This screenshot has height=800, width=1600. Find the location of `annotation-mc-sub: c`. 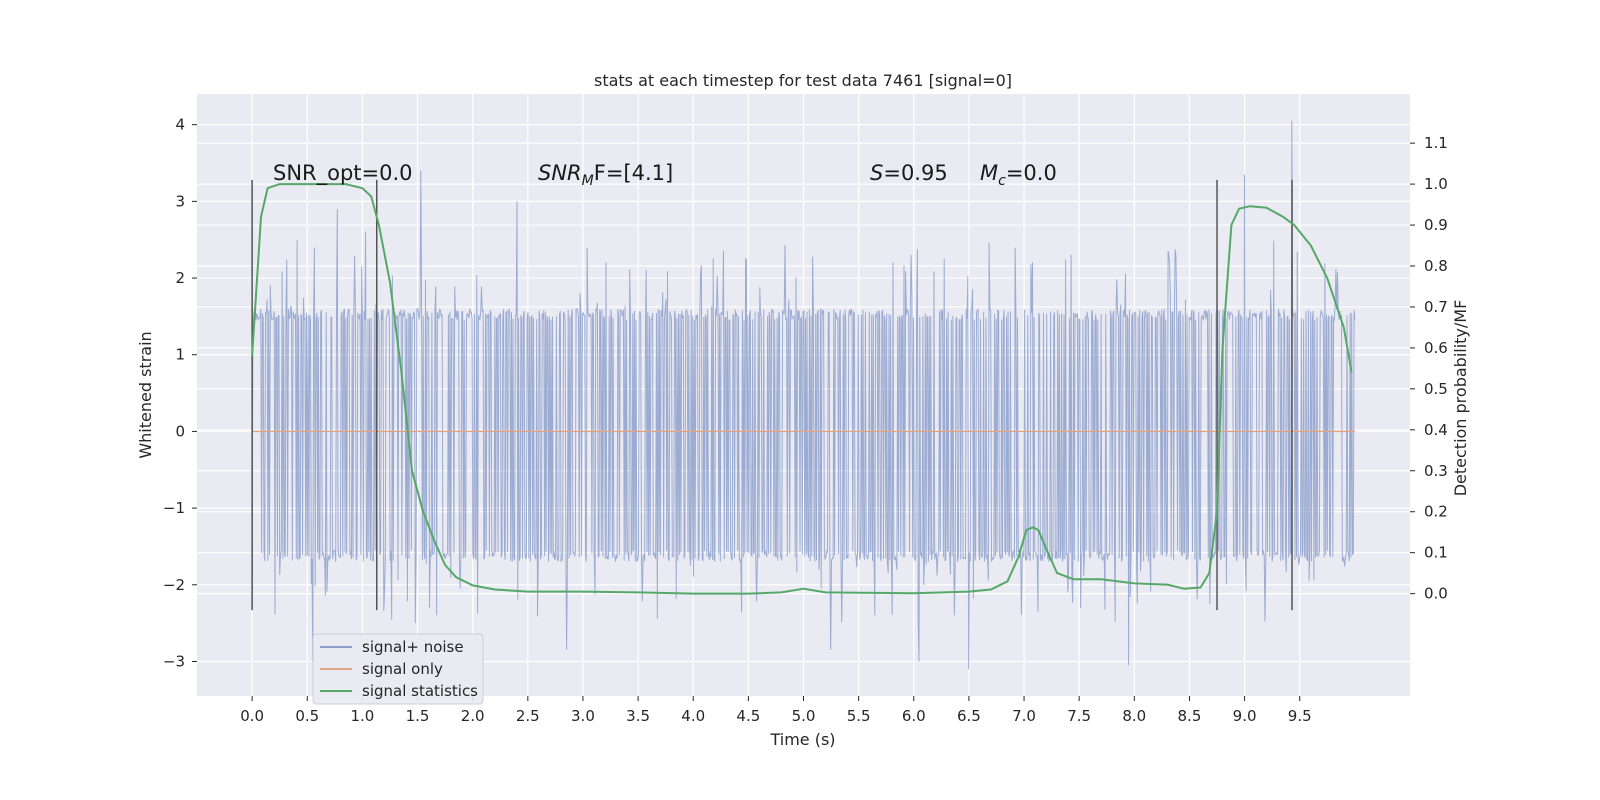

annotation-mc-sub: c is located at coordinates (1002, 181).